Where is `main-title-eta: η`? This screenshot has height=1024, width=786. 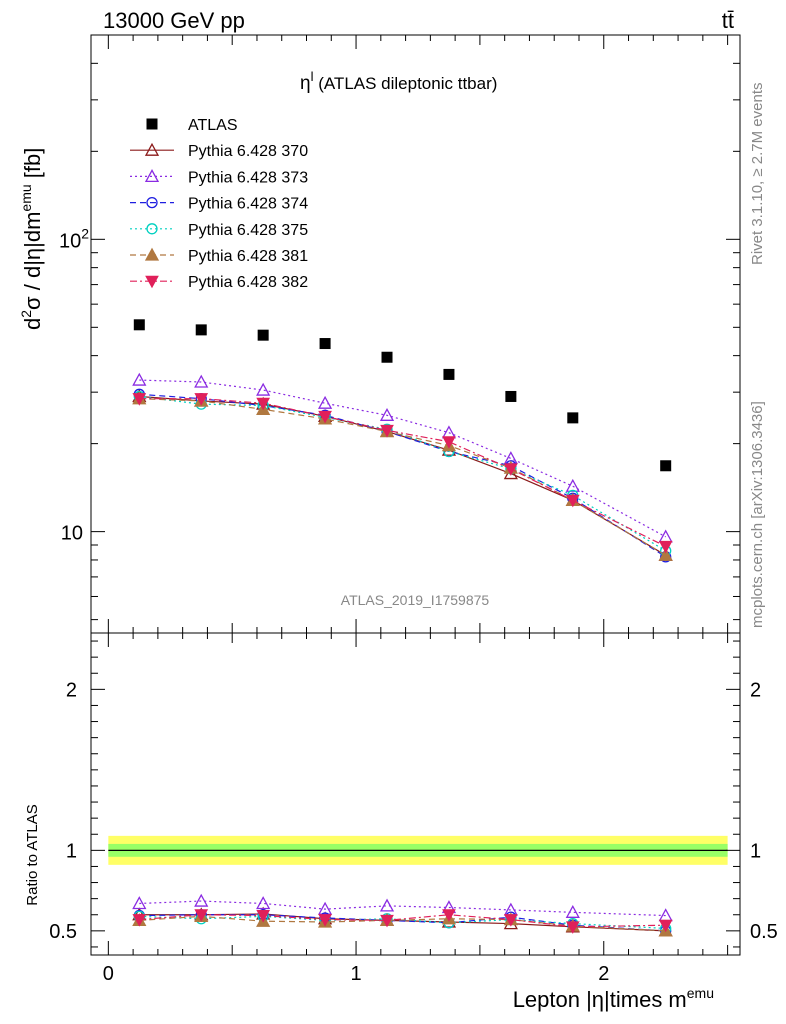
main-title-eta: η is located at coordinates (305, 83).